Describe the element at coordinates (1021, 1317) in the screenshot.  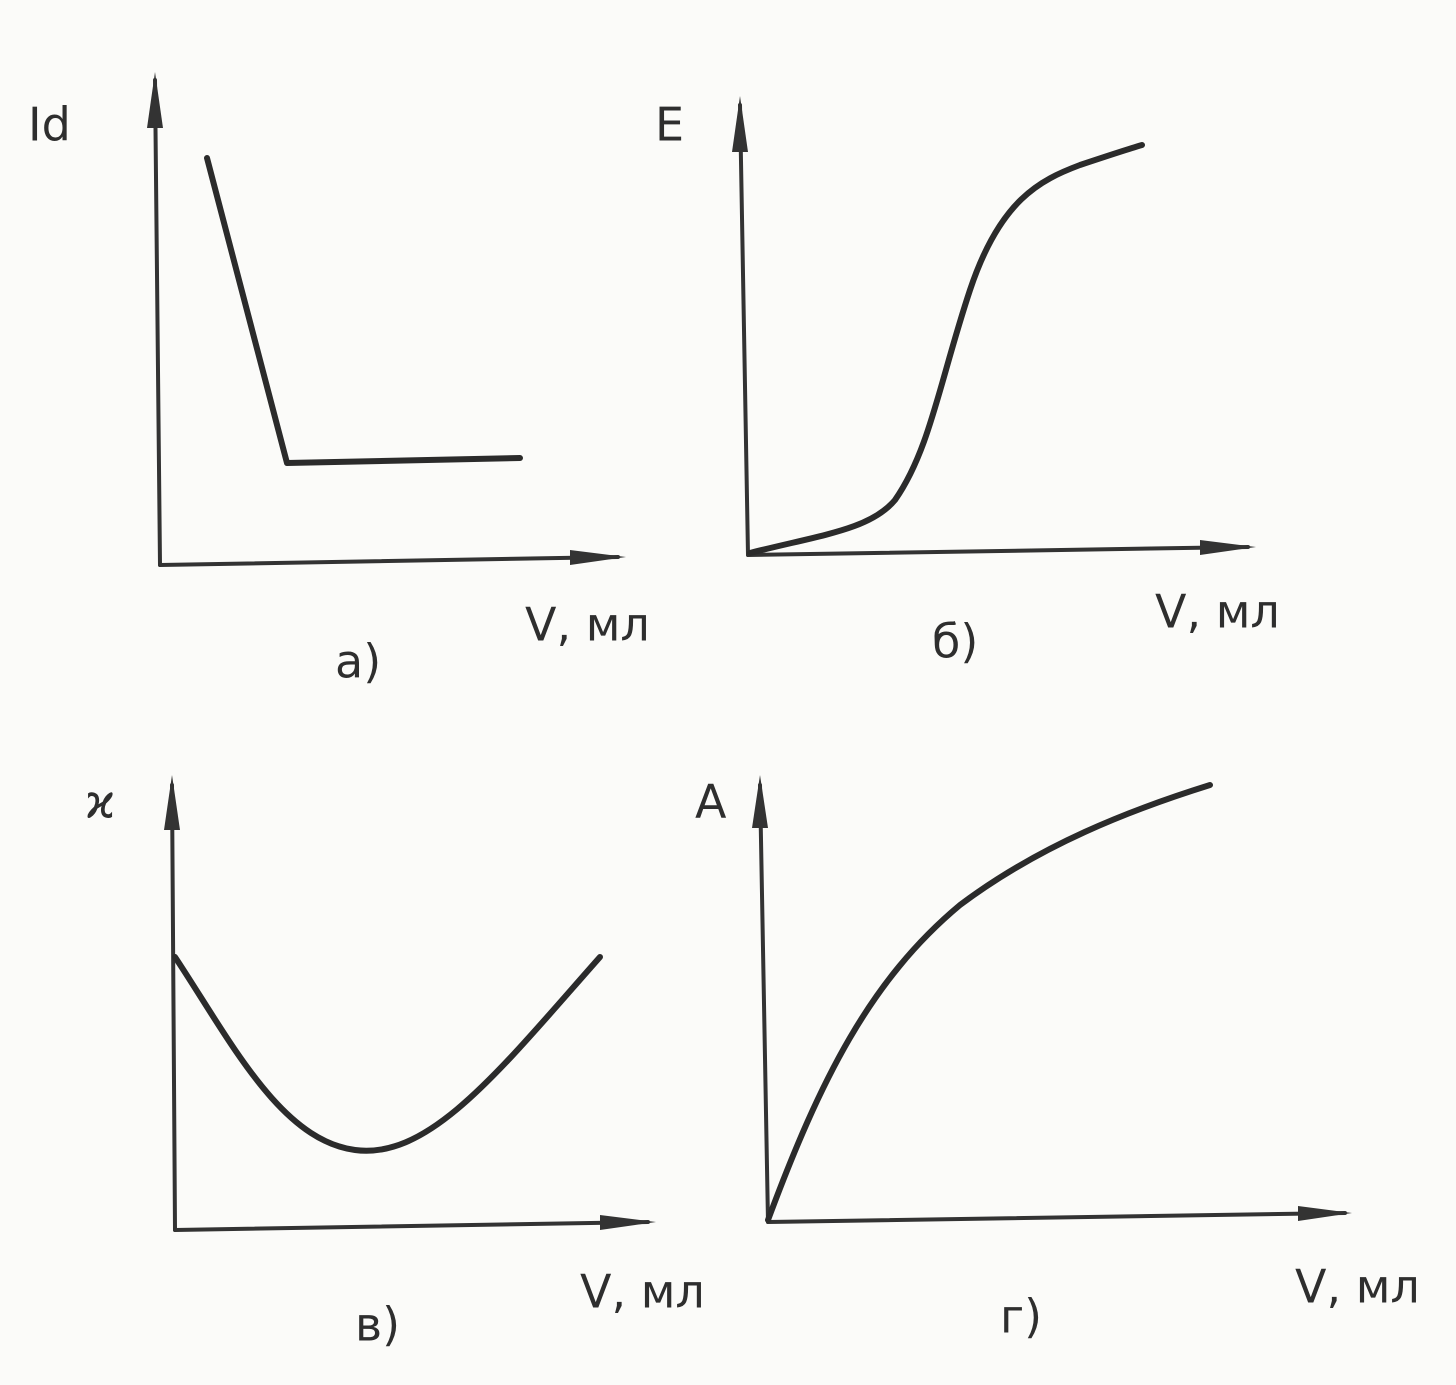
I see `caption: г)` at that location.